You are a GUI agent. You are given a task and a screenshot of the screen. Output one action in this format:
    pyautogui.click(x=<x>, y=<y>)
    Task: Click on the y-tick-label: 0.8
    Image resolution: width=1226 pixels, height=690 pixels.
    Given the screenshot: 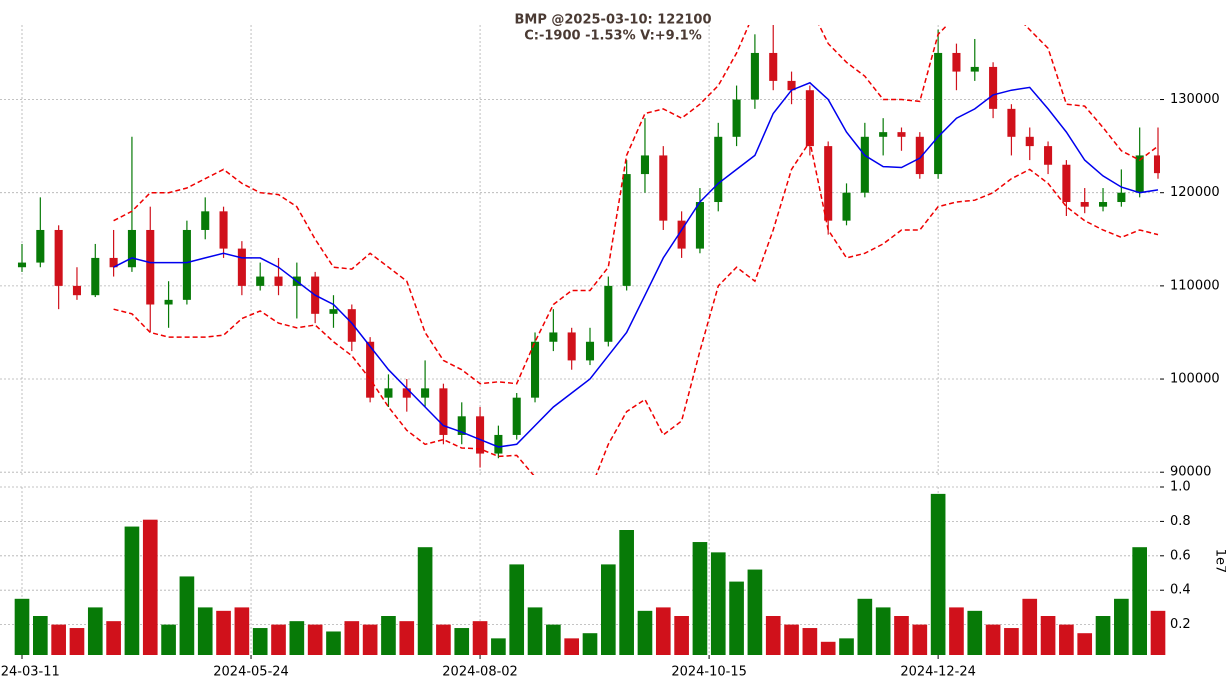 What is the action you would take?
    pyautogui.click(x=1180, y=521)
    